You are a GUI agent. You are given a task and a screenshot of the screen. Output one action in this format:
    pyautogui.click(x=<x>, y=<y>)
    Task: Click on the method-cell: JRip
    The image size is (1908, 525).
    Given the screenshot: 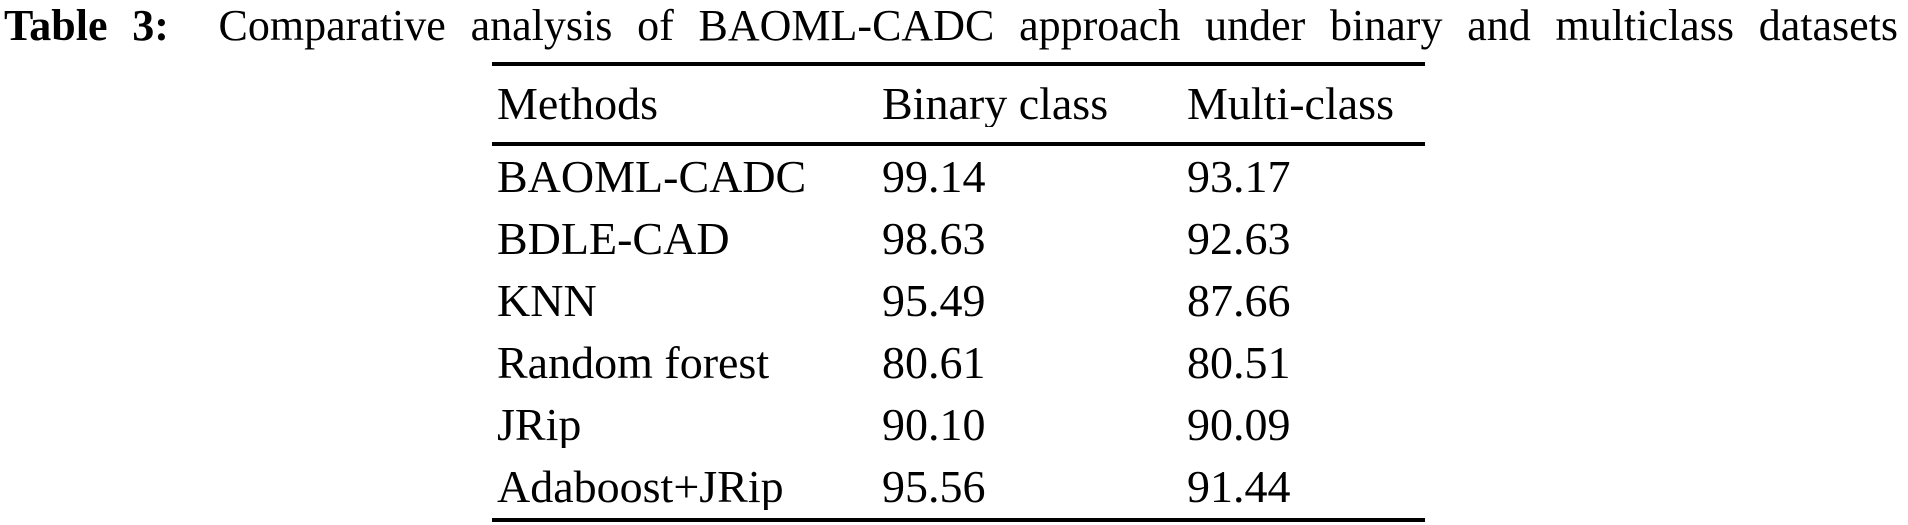 What is the action you would take?
    pyautogui.click(x=539, y=425)
    